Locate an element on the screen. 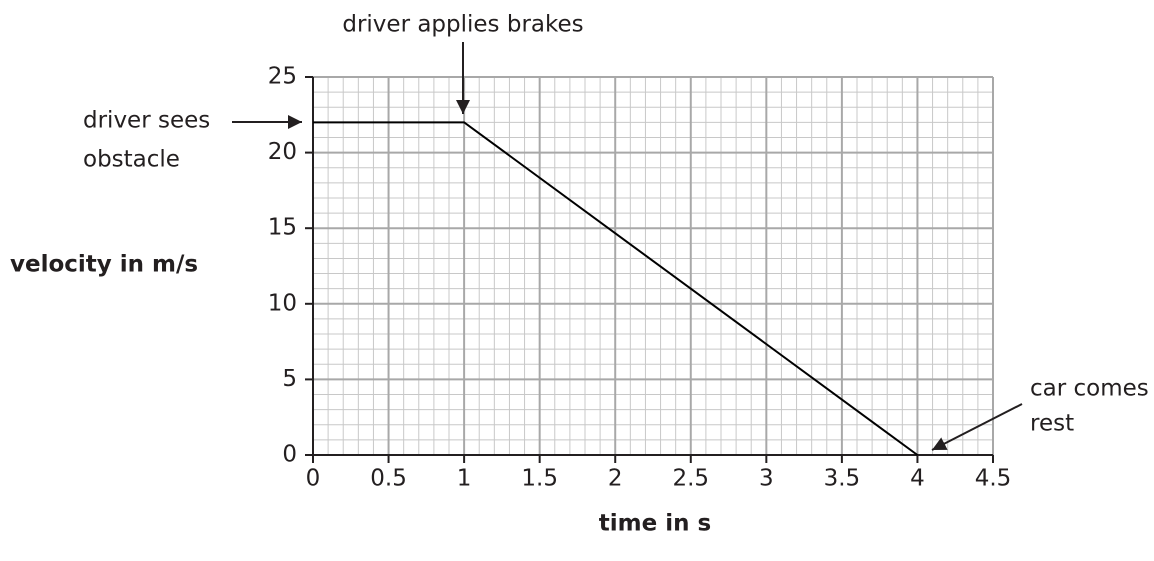 The height and width of the screenshot is (561, 1154). x-tick-label: 2 is located at coordinates (615, 479).